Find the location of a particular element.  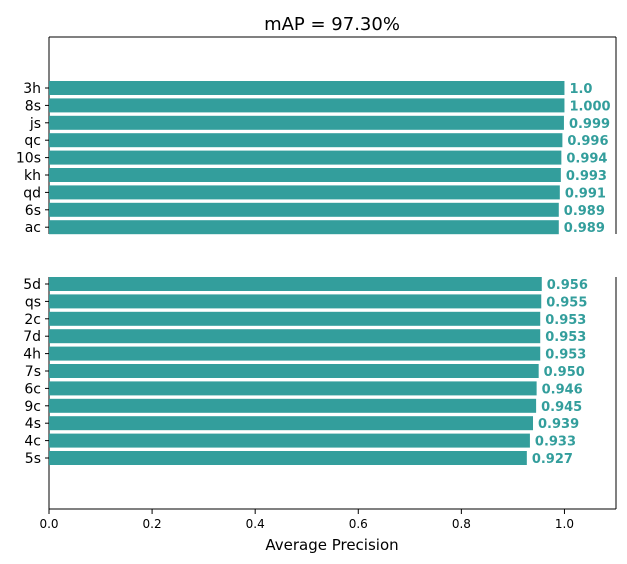

bottom-bar-4h is located at coordinates (295, 353).